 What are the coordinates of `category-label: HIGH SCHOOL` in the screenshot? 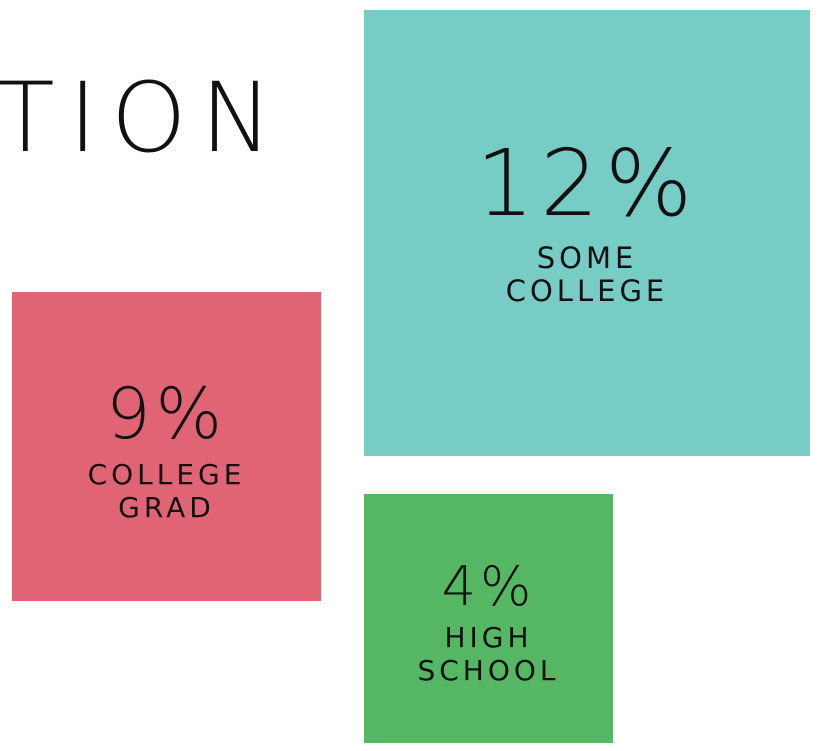 It's located at (488, 654).